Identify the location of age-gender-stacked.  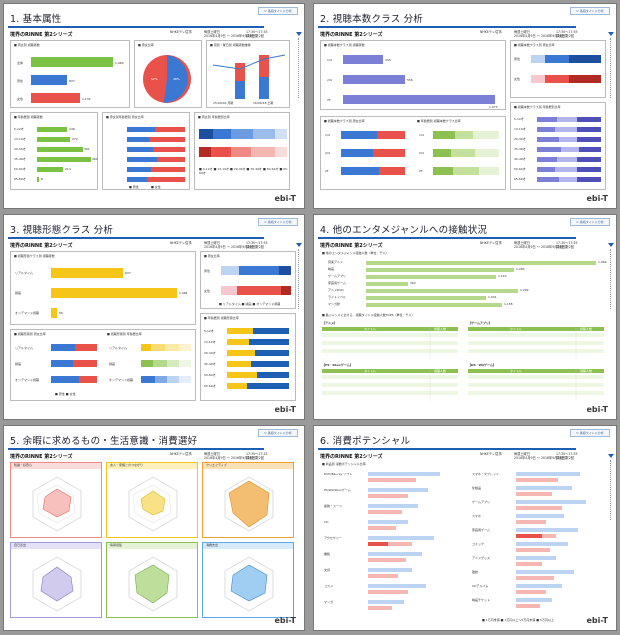
(156, 154).